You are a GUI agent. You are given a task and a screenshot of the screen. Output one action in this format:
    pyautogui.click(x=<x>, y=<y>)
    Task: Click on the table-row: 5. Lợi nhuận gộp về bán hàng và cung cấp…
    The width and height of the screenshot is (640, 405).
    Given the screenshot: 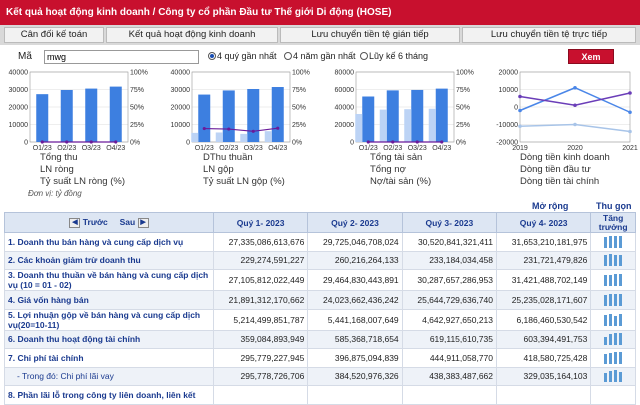 What is the action you would take?
    pyautogui.click(x=320, y=319)
    